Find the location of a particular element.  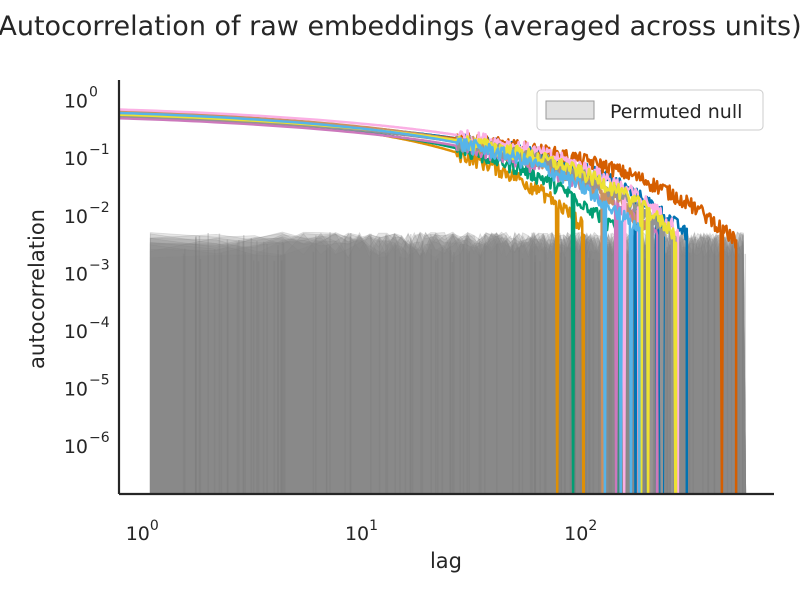

y-tick-exponent-5: −5 is located at coordinates (99, 380).